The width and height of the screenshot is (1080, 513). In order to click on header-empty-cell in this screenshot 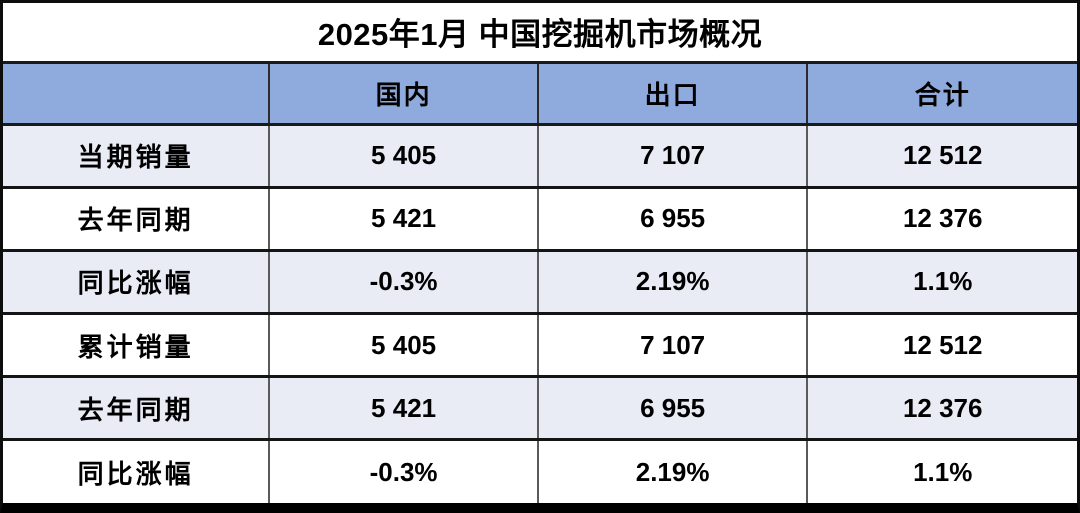, I will do `click(136, 94)`.